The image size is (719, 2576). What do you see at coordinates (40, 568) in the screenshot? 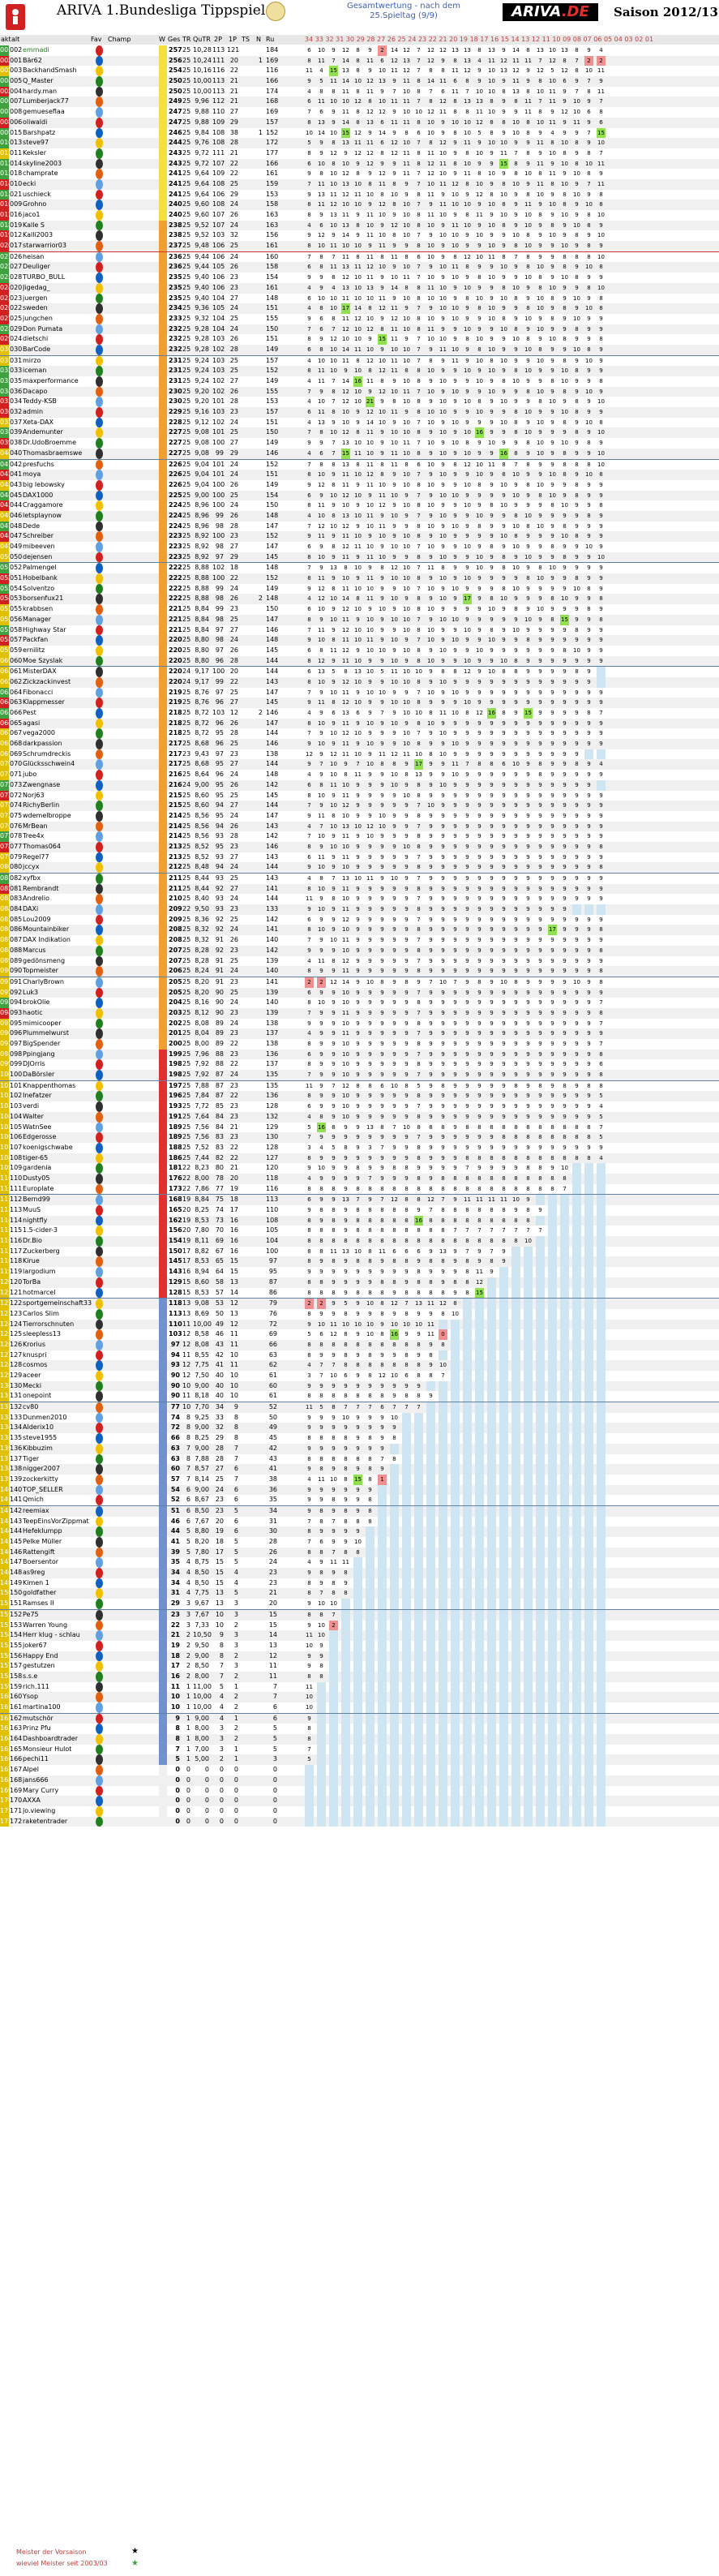
I see `player-name: Palmengel` at bounding box center [40, 568].